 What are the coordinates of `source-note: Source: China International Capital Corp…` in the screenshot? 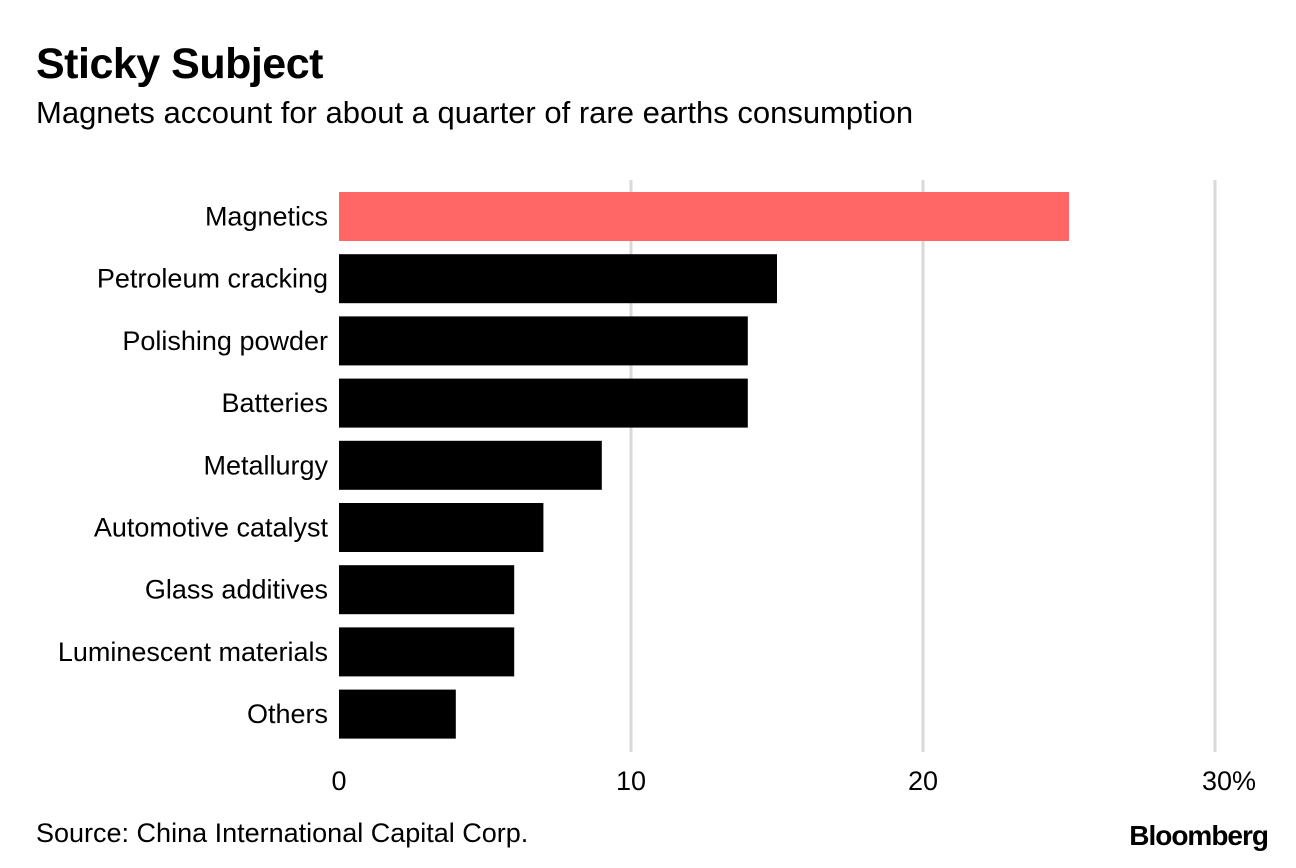 It's located at (282, 833).